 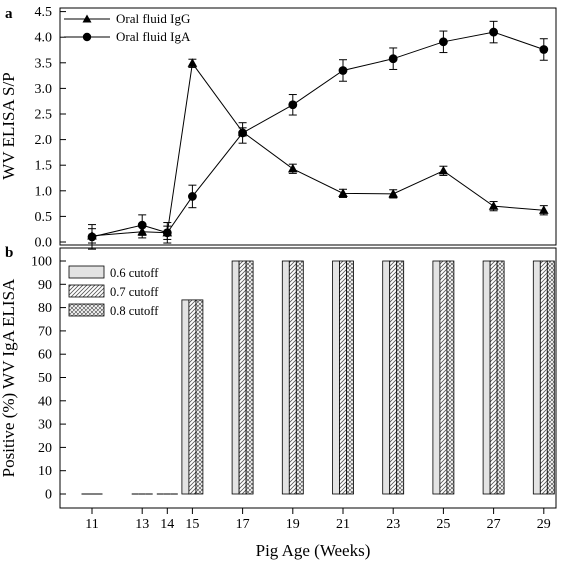 What do you see at coordinates (87, 37) in the screenshot?
I see `legend-iga-circle-icon` at bounding box center [87, 37].